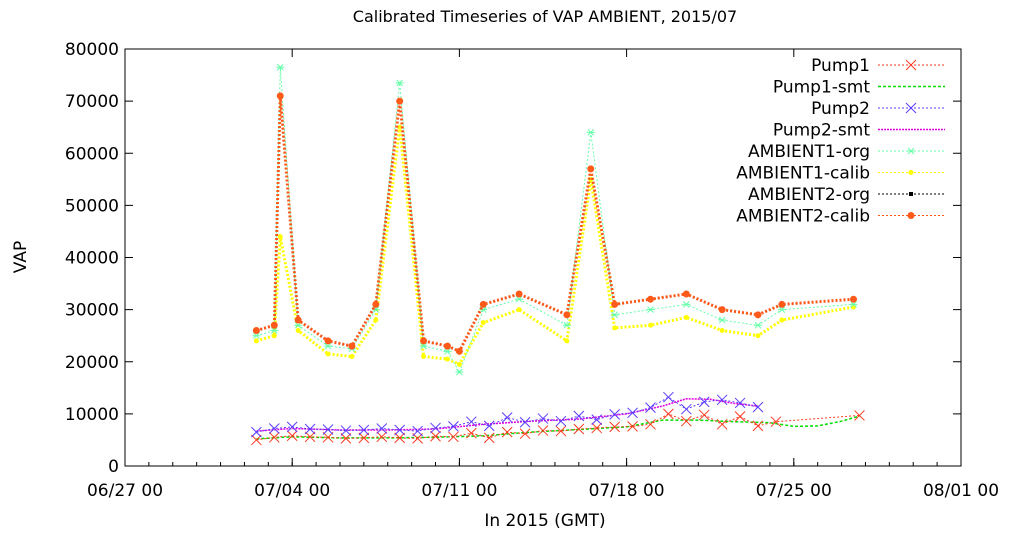  Describe the element at coordinates (803, 174) in the screenshot. I see `legend-label-ambient1-calib: AMBIENT1-calib` at that location.